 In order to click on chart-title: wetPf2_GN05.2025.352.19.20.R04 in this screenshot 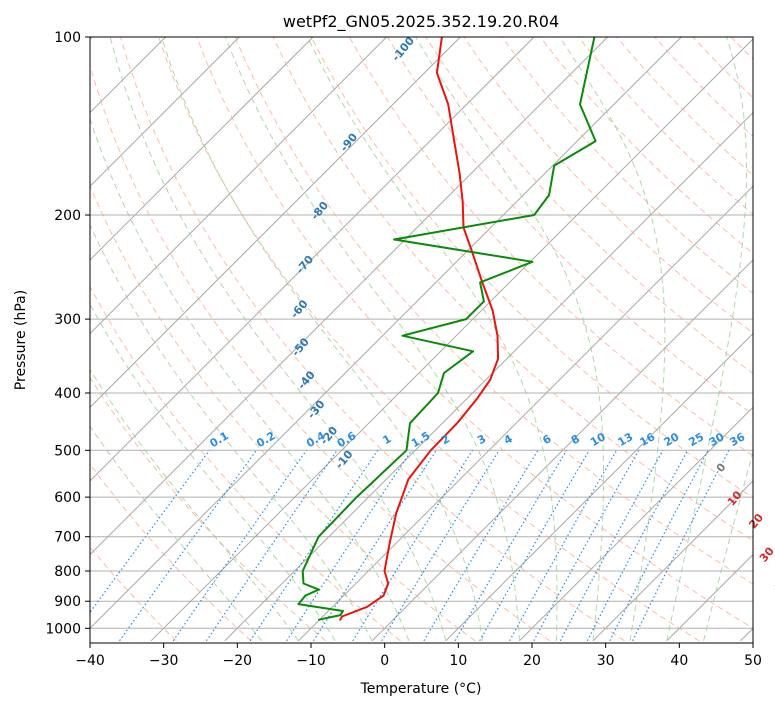, I will do `click(421, 22)`.